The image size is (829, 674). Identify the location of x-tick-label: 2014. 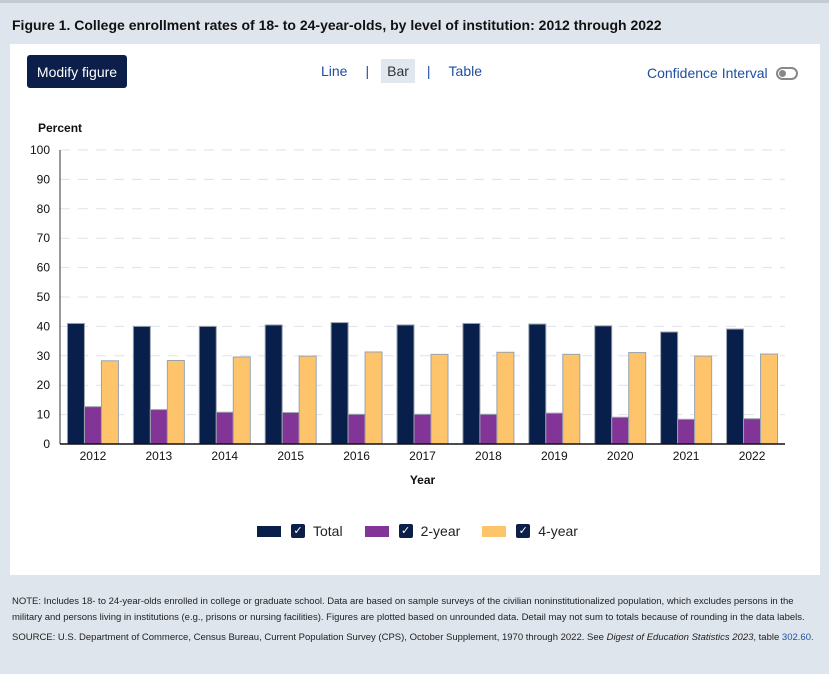
(224, 456).